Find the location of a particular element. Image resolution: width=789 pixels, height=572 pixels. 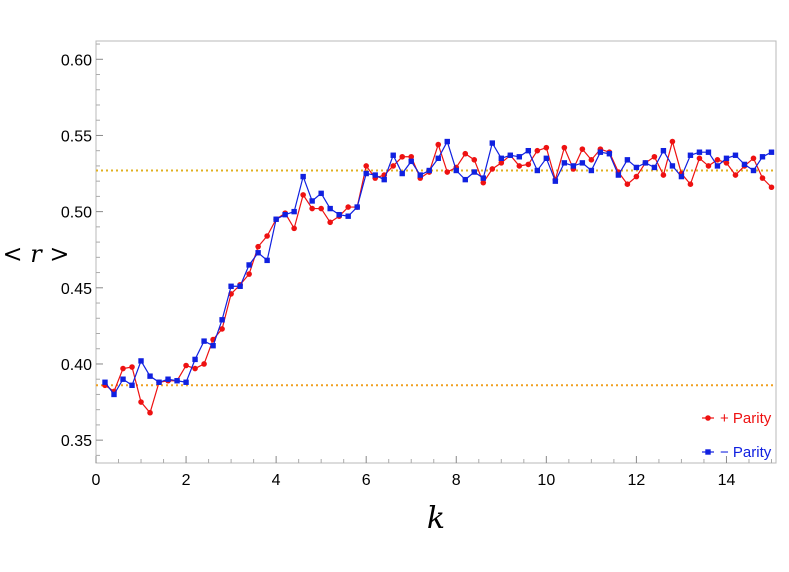

y-tick-label: 0.50 is located at coordinates (76, 213).